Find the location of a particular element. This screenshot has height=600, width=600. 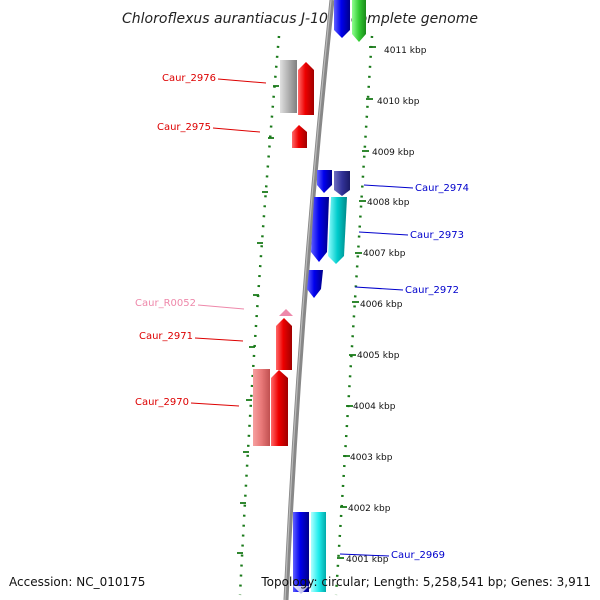

scale-label-4008: 4008 kbp is located at coordinates (388, 203).